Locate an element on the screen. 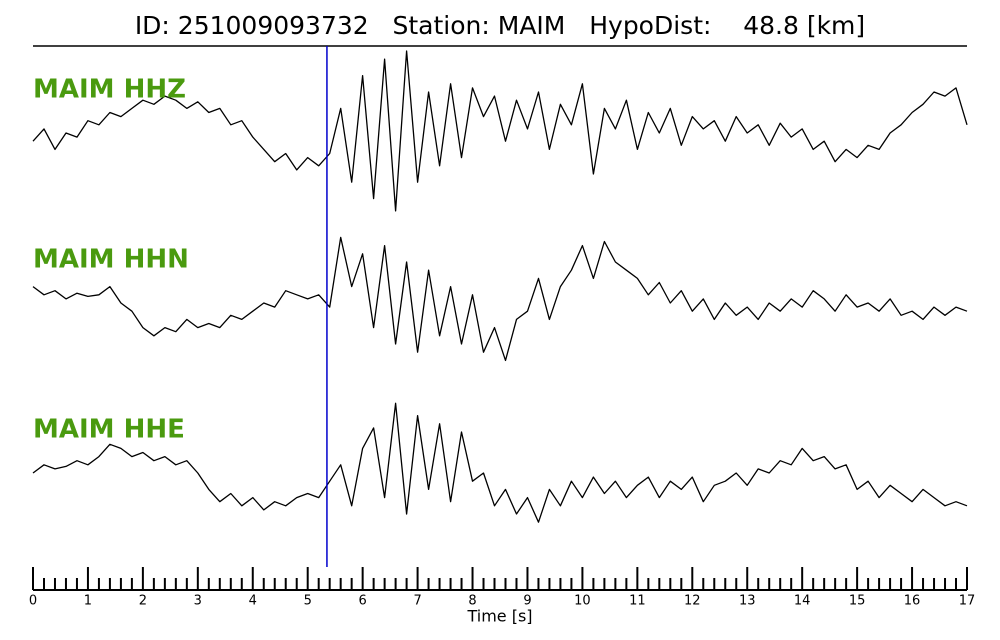 The width and height of the screenshot is (1000, 640). trace-label: MAIM HHN is located at coordinates (111, 260).